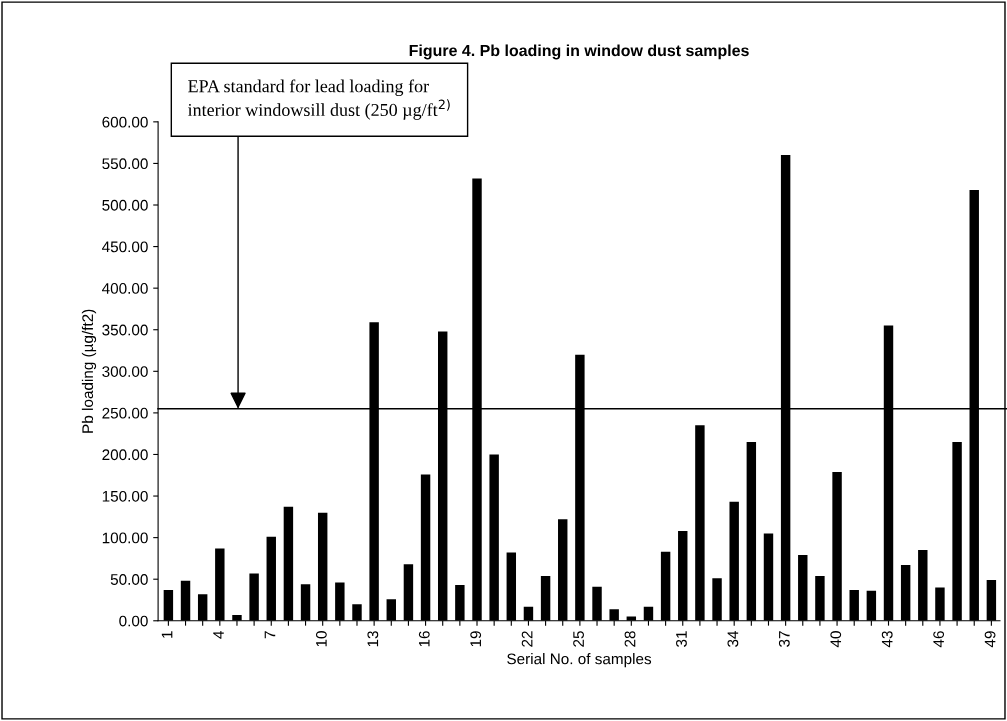 The image size is (1007, 721). What do you see at coordinates (321, 639) in the screenshot?
I see `x-tick-label: 10` at bounding box center [321, 639].